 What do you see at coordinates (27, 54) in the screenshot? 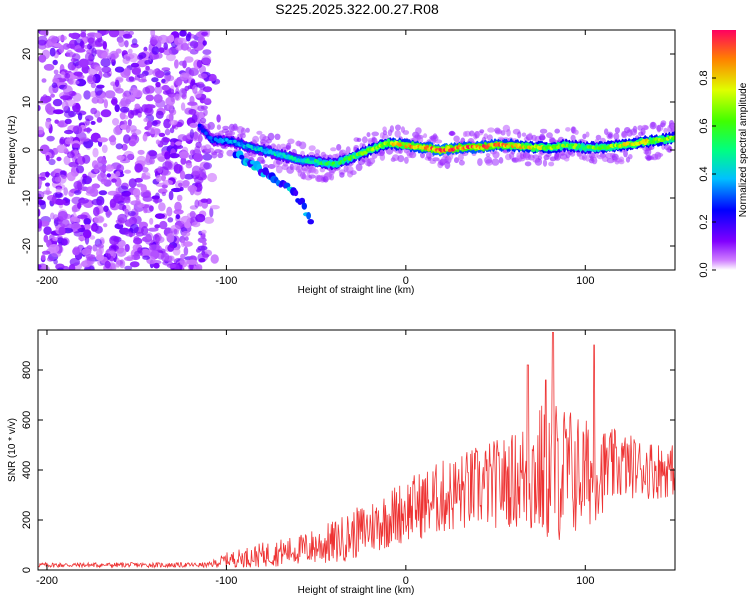
I see `y-tick-label: 20` at bounding box center [27, 54].